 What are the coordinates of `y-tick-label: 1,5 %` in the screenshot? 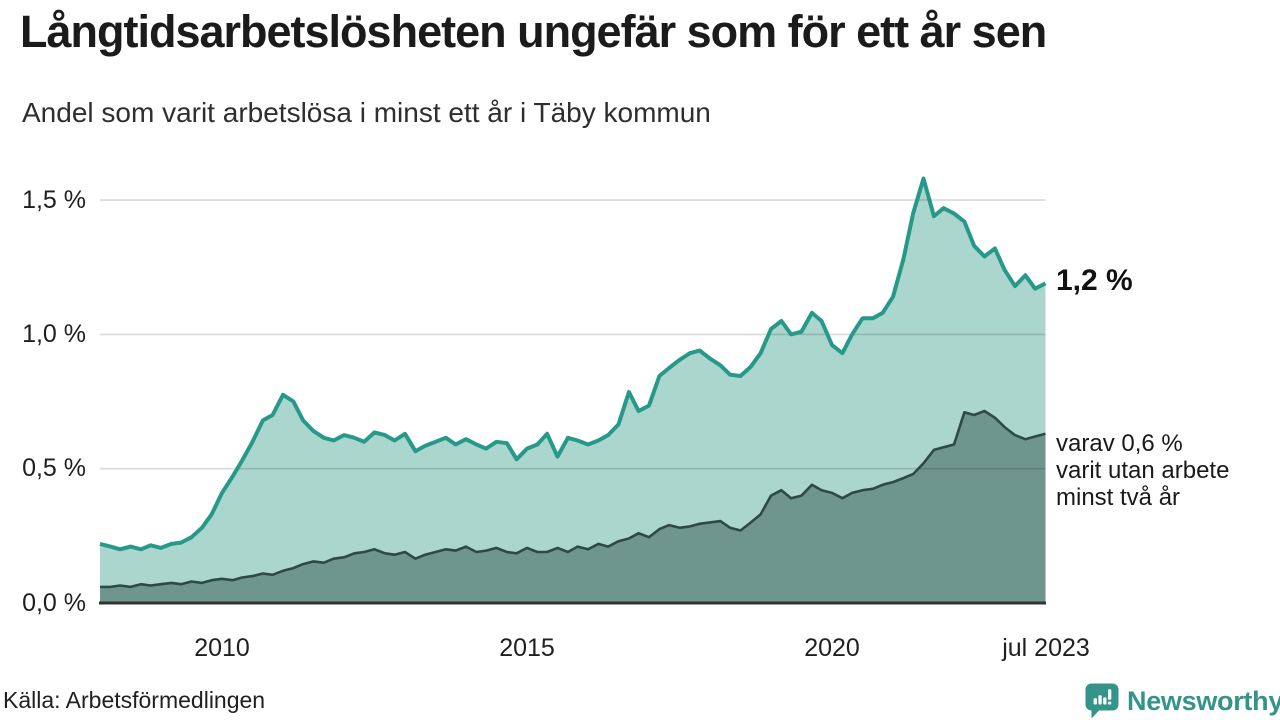 It's located at (54, 200).